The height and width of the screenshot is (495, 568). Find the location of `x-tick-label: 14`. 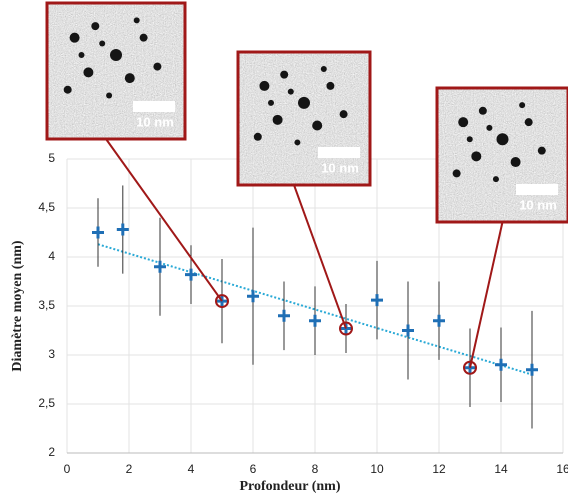

x-tick-label: 14 is located at coordinates (501, 469).